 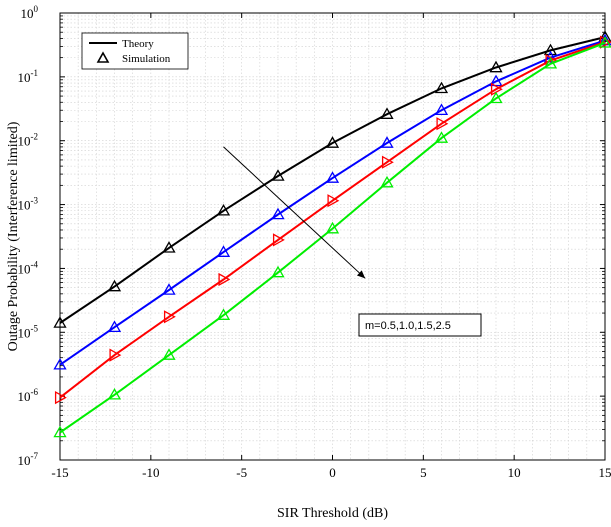 I want to click on x-tick-label: 5, so click(x=423, y=472).